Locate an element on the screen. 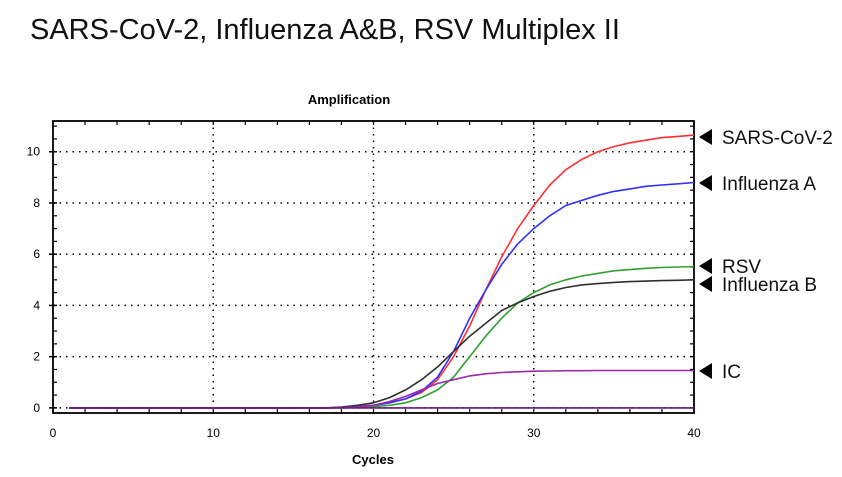 This screenshot has height=477, width=842. x-tick-label: 0 is located at coordinates (53, 433).